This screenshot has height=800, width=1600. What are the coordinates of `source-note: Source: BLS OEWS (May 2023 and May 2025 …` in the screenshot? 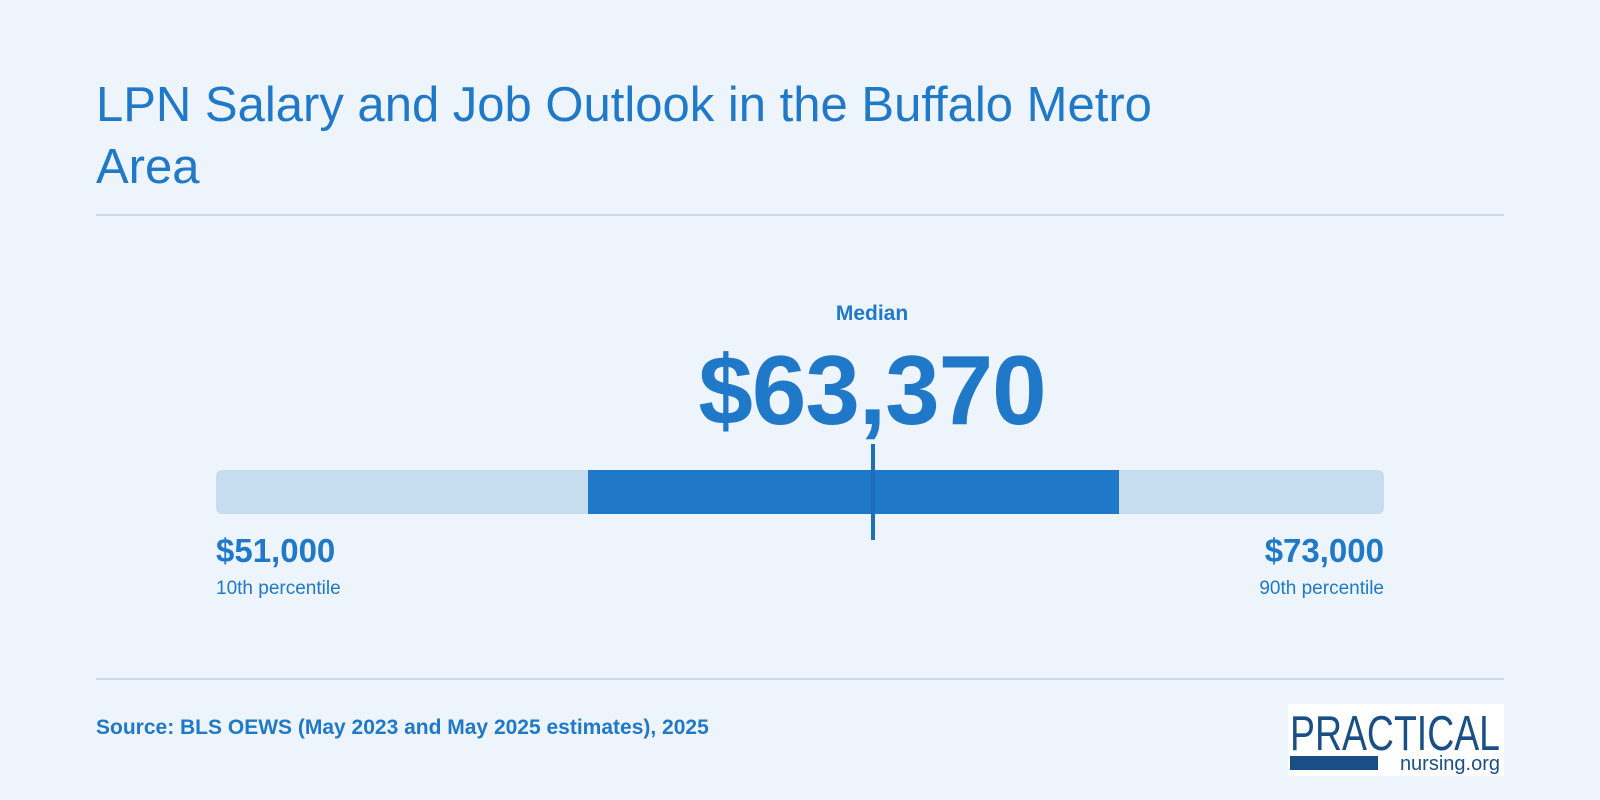 It's located at (402, 727).